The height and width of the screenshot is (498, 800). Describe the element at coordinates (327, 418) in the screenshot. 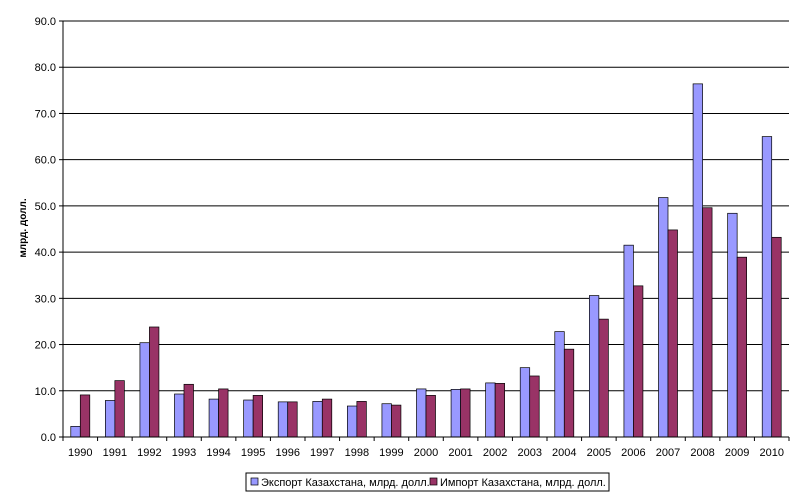

I see `bar-import-1997` at that location.